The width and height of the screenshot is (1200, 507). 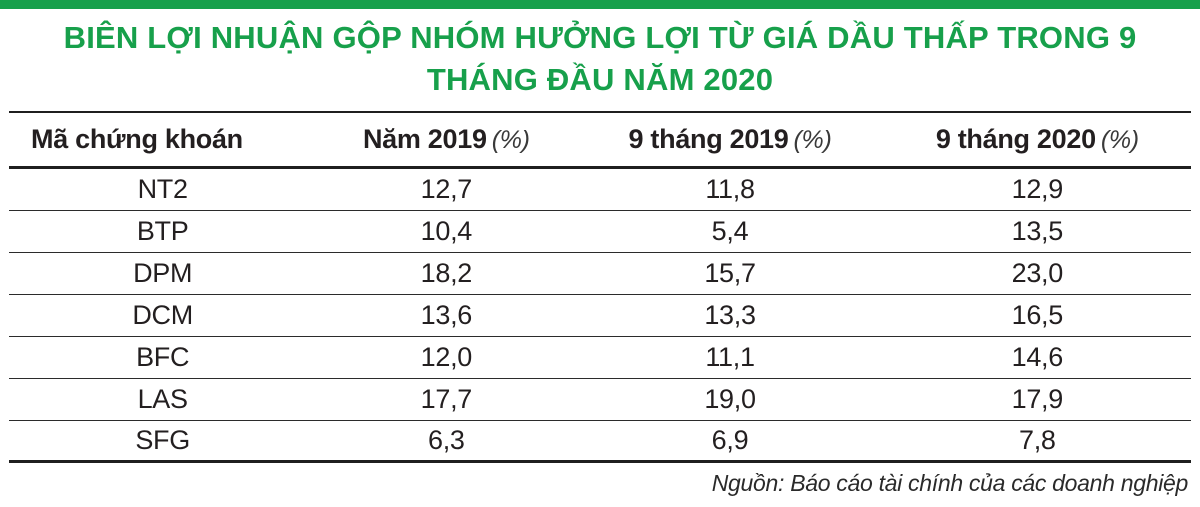 What do you see at coordinates (162, 440) in the screenshot?
I see `stock-code-cell: SFG` at bounding box center [162, 440].